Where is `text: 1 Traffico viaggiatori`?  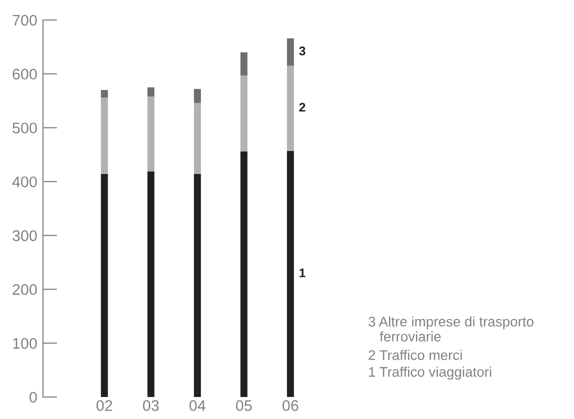
text: 1 Traffico viaggiatori is located at coordinates (430, 373).